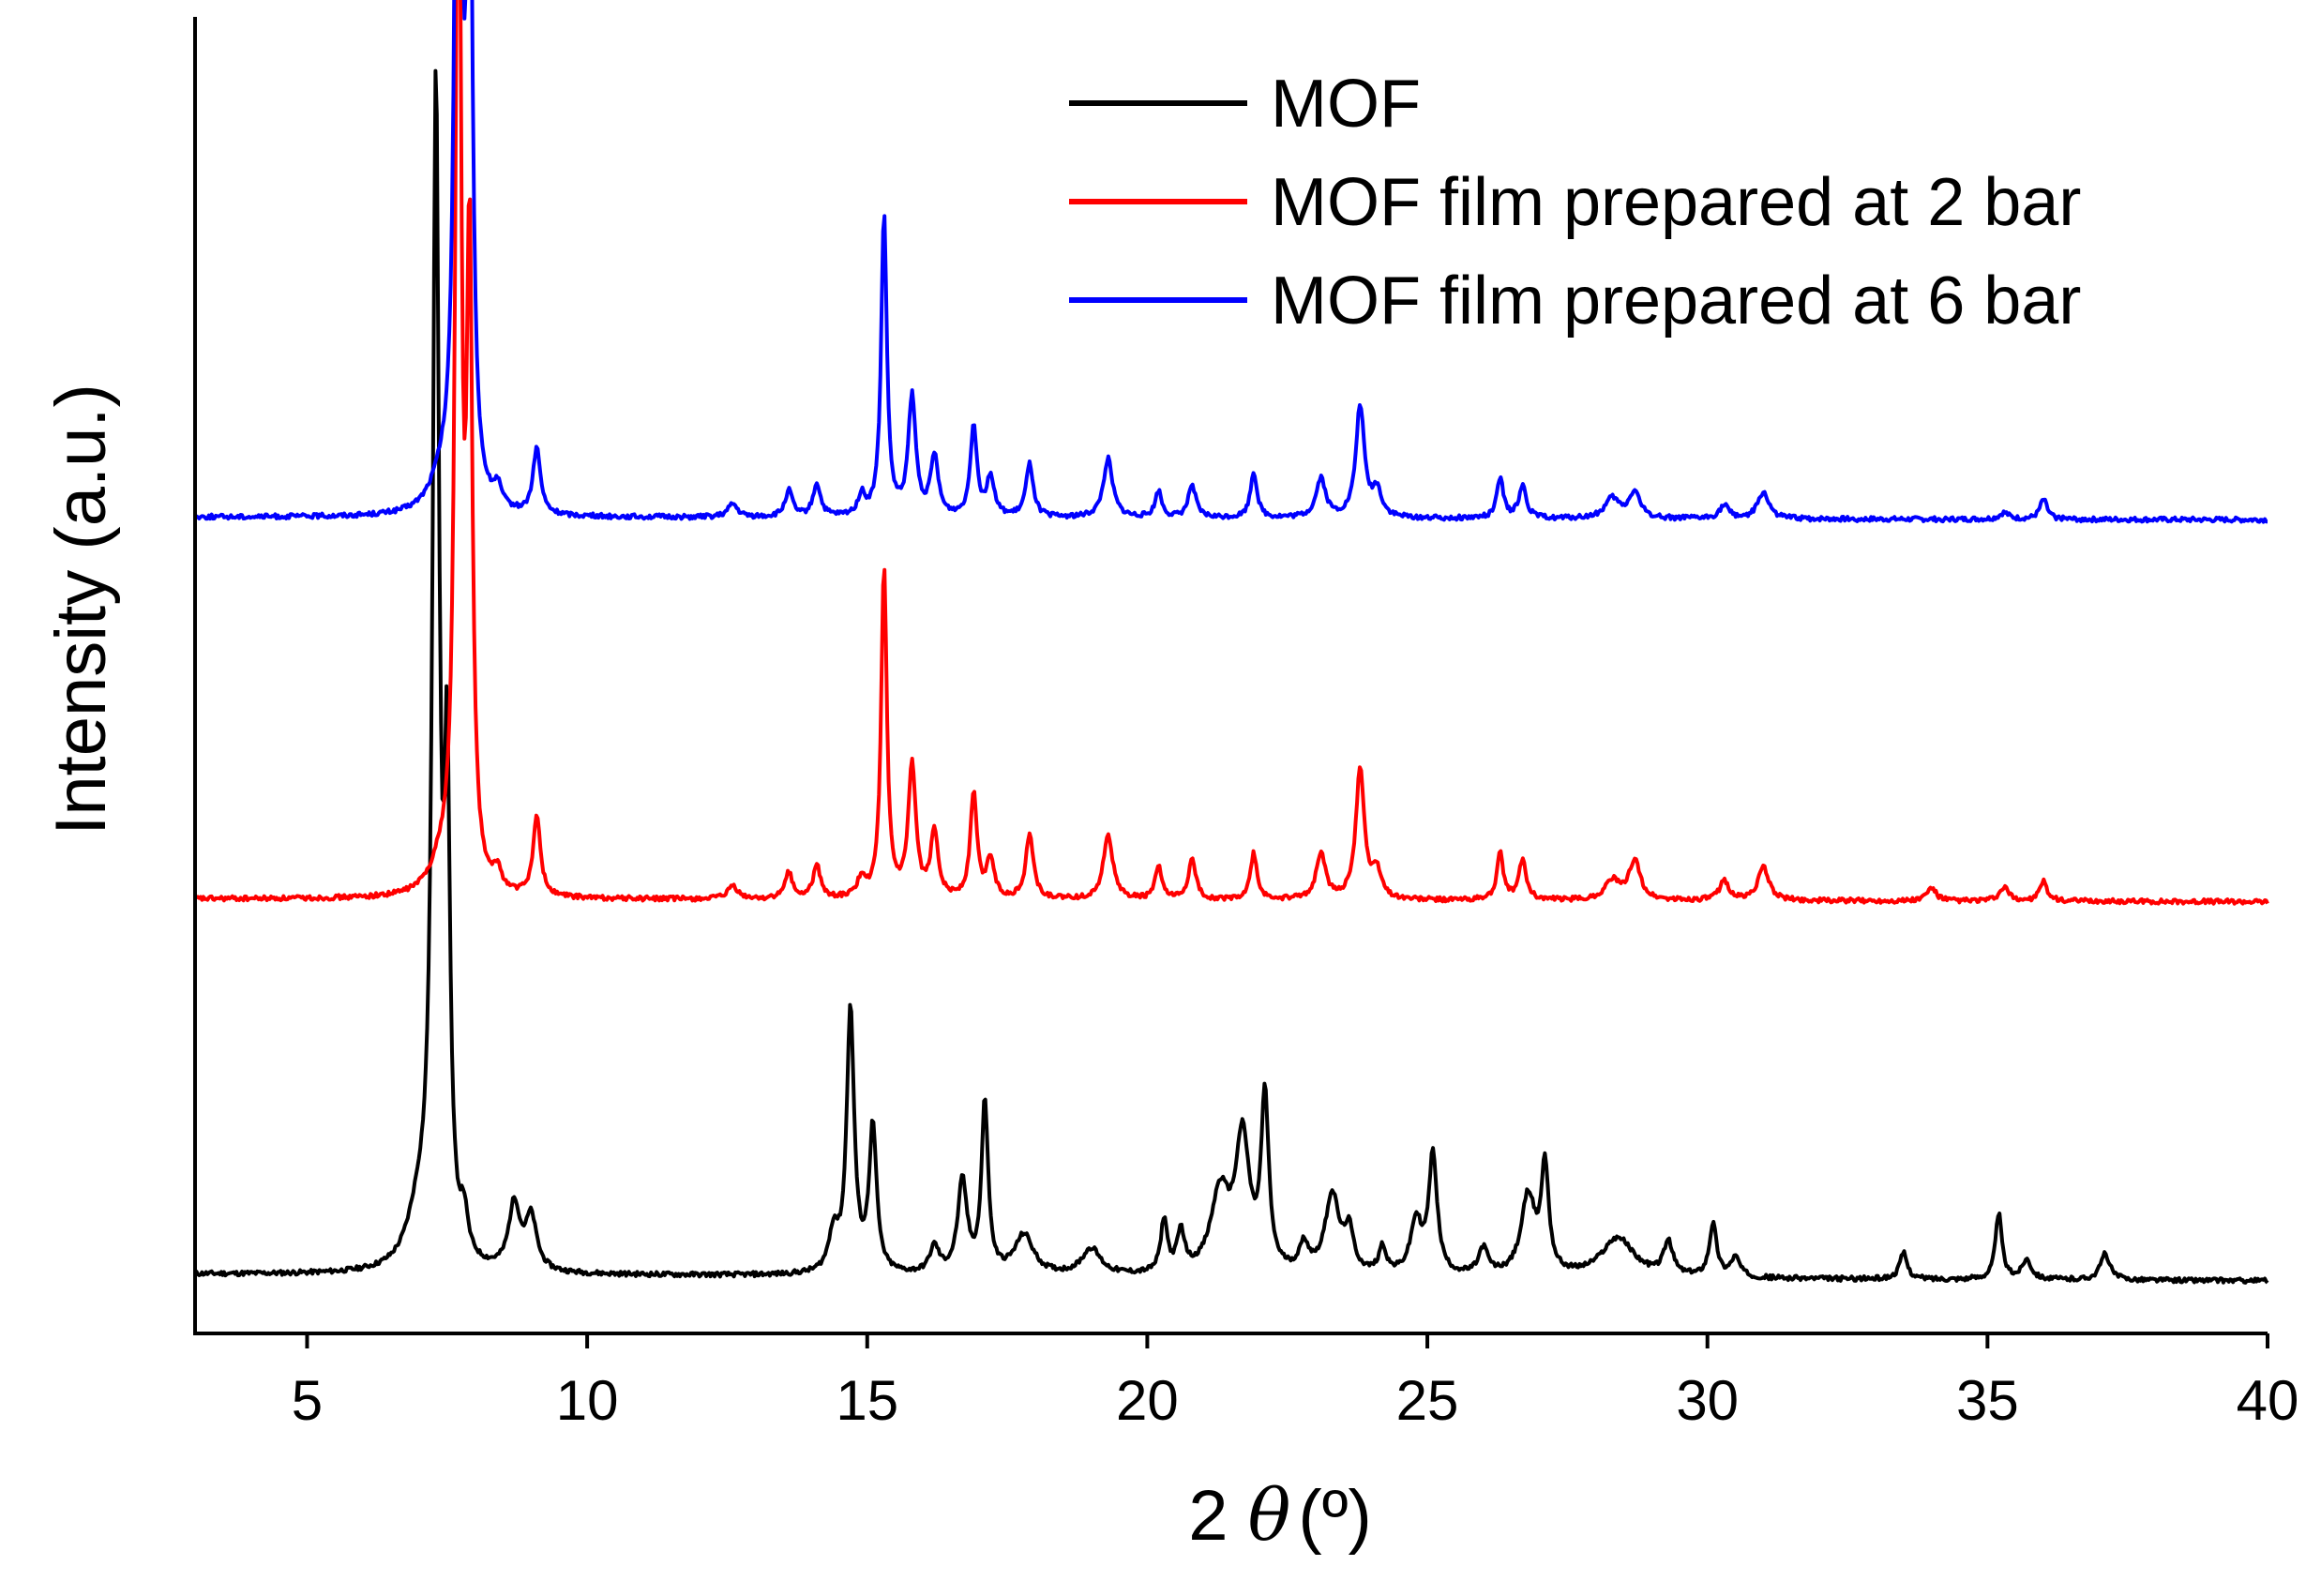 The image size is (2321, 1596). I want to click on legend-label-0: MOF, so click(1346, 105).